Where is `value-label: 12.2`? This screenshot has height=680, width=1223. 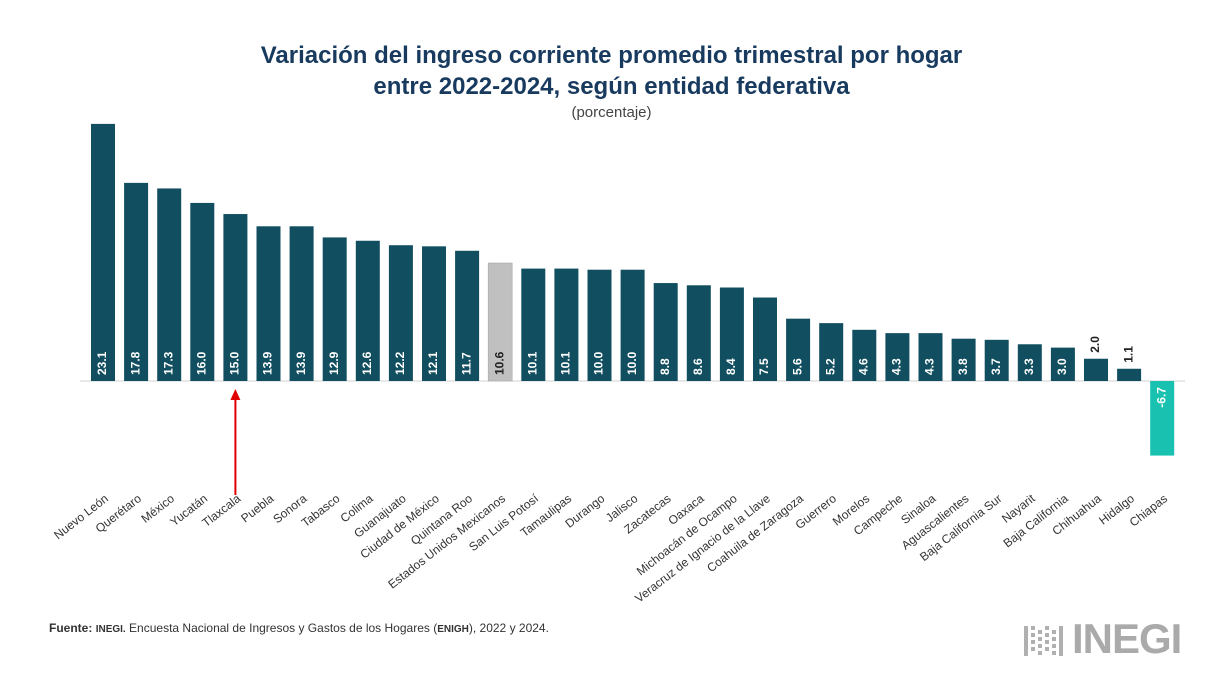 value-label: 12.2 is located at coordinates (400, 363).